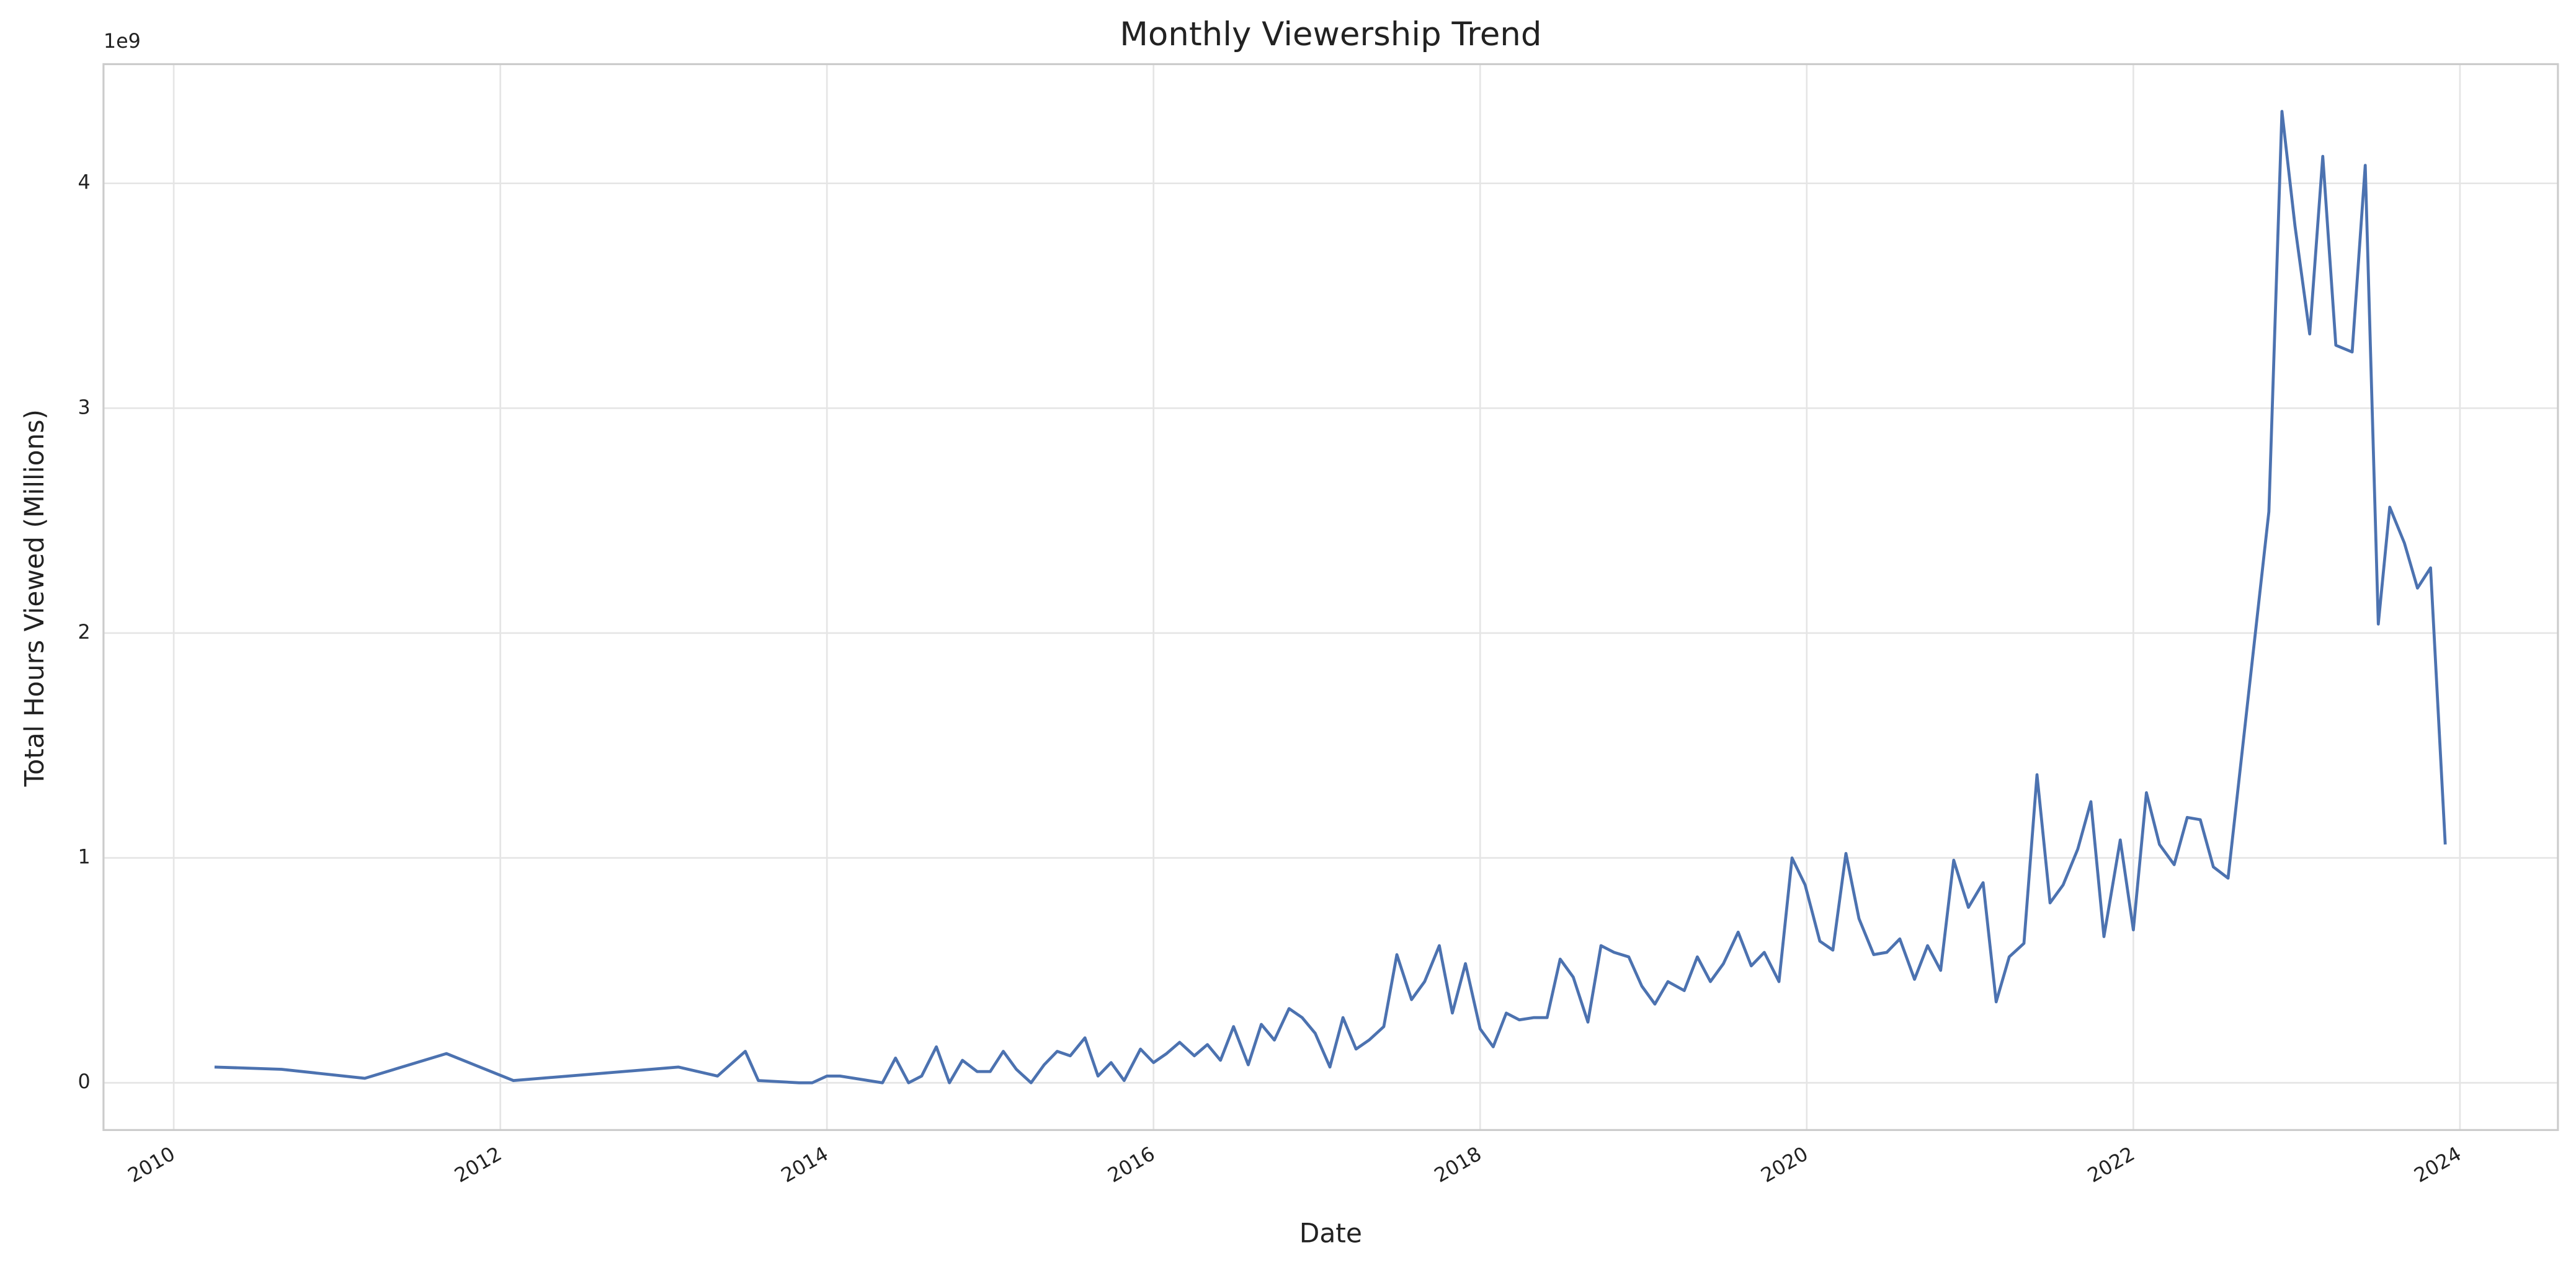  I want to click on x-tick-label: 2018, so click(1458, 1165).